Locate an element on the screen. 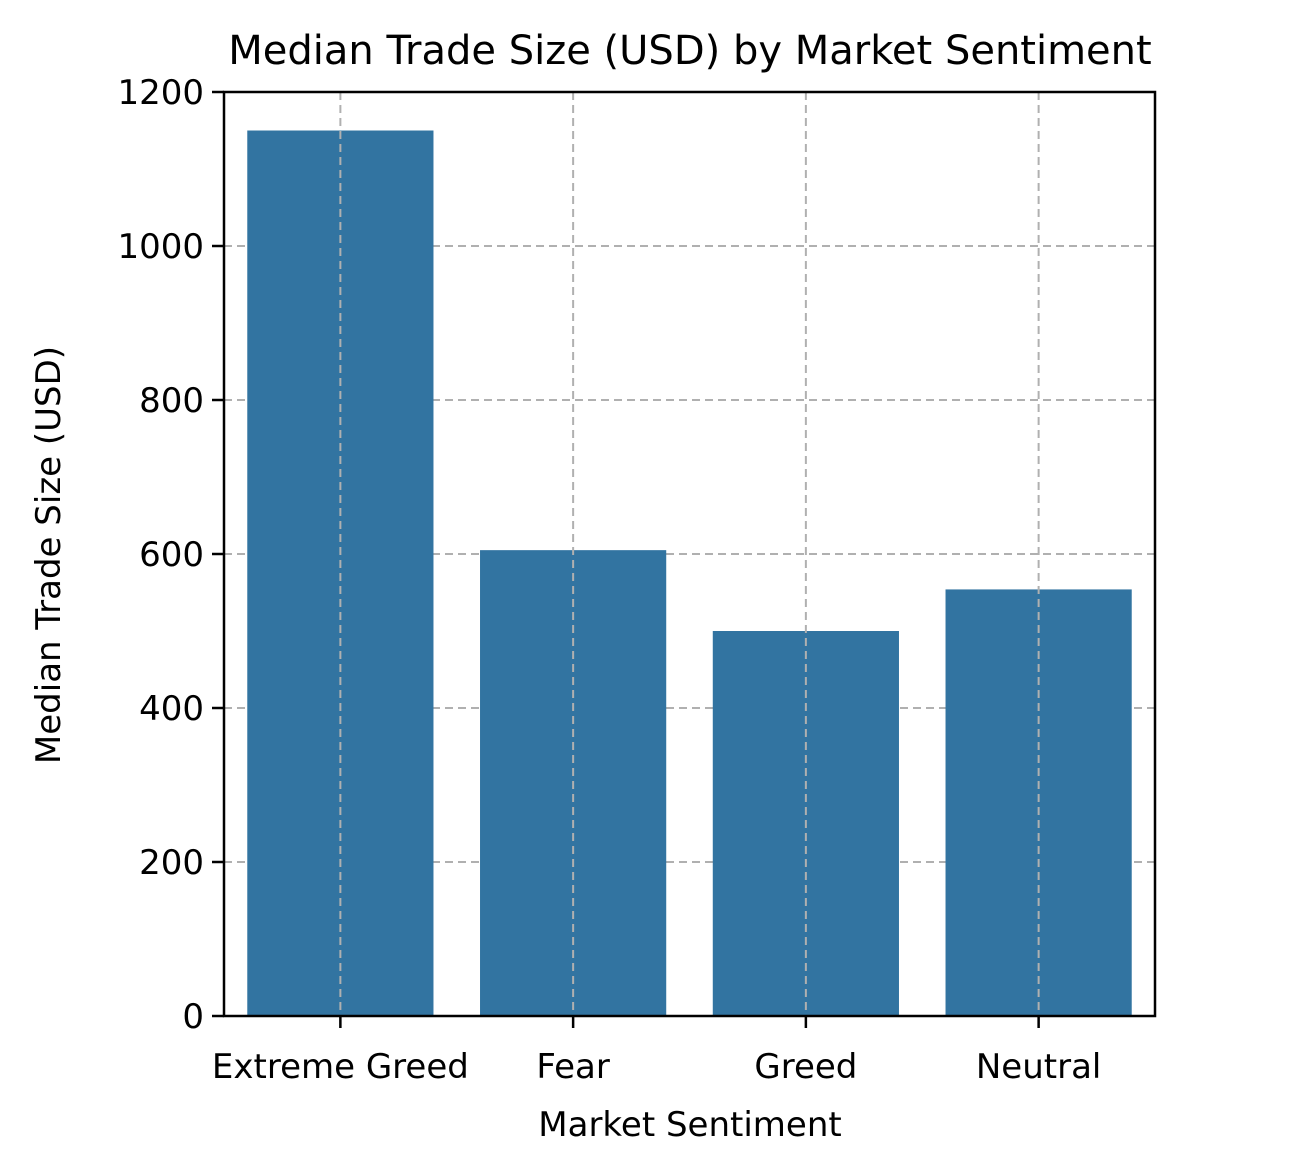  y-tick-label: 1000 is located at coordinates (160, 247).